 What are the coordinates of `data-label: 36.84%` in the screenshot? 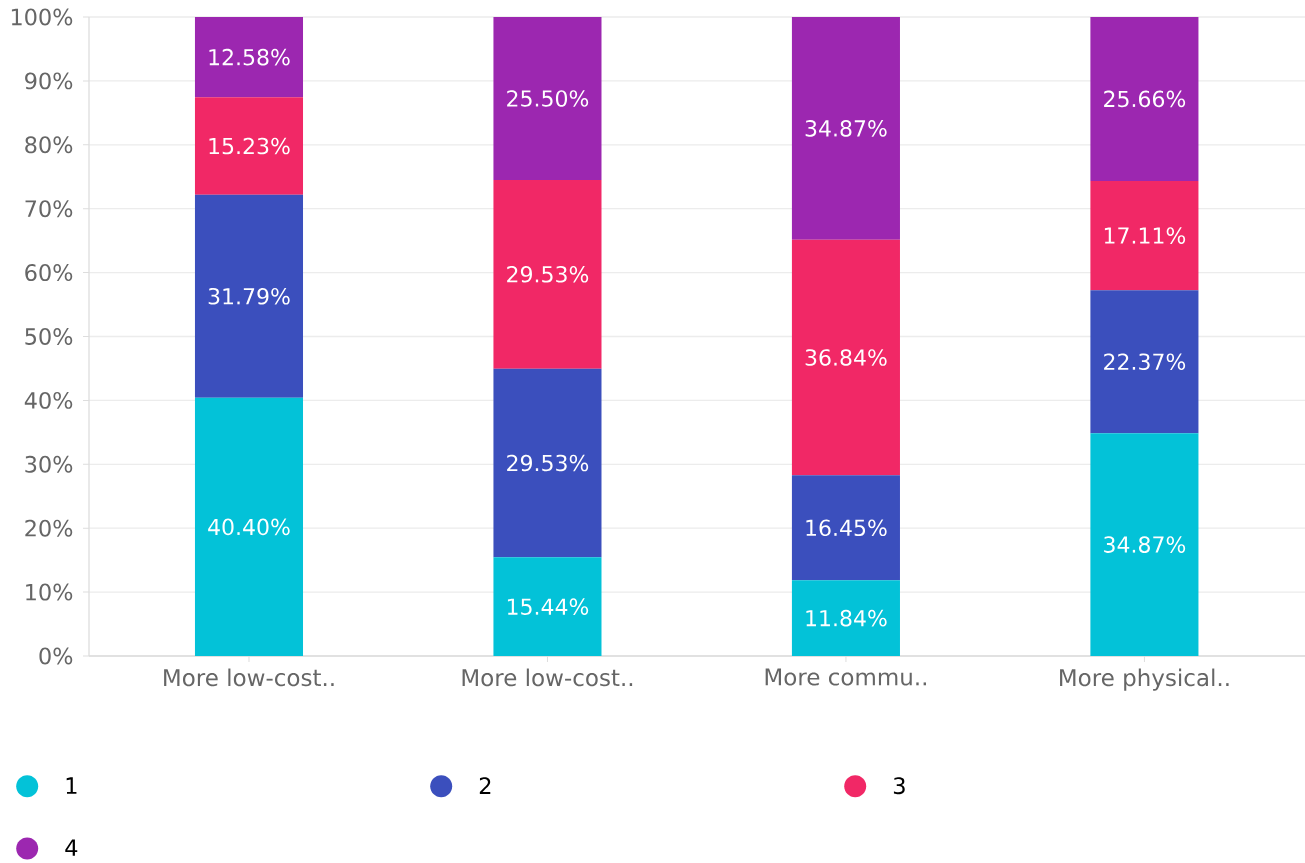 It's located at (846, 357).